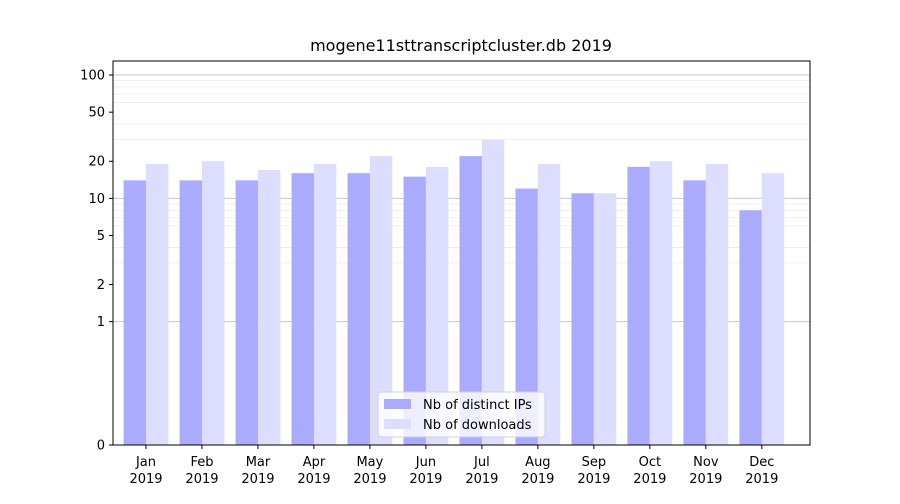 This screenshot has height=504, width=900. I want to click on y-tick-label: 0, so click(101, 446).